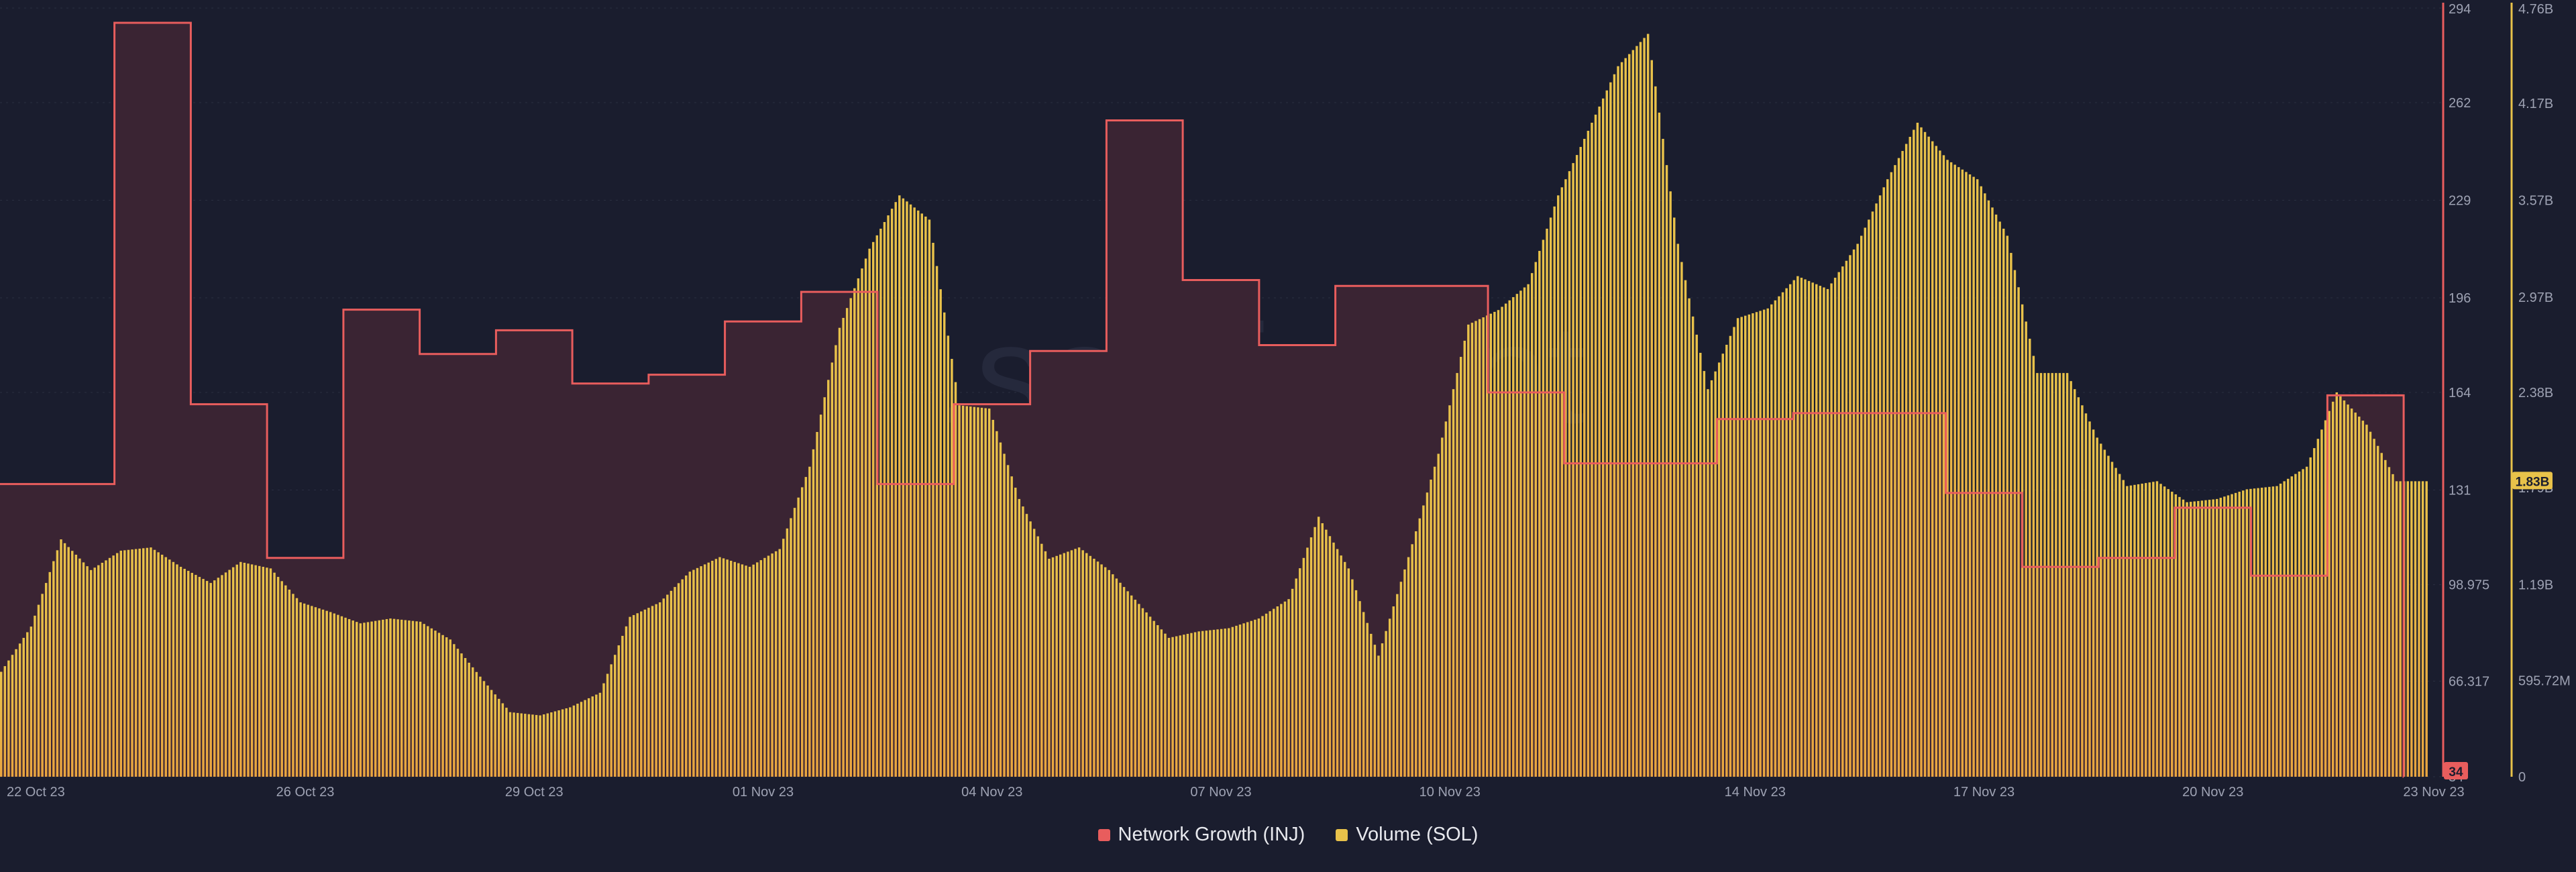 This screenshot has height=872, width=2576. Describe the element at coordinates (2544, 681) in the screenshot. I see `y-right-tick-label: 595.72M` at that location.